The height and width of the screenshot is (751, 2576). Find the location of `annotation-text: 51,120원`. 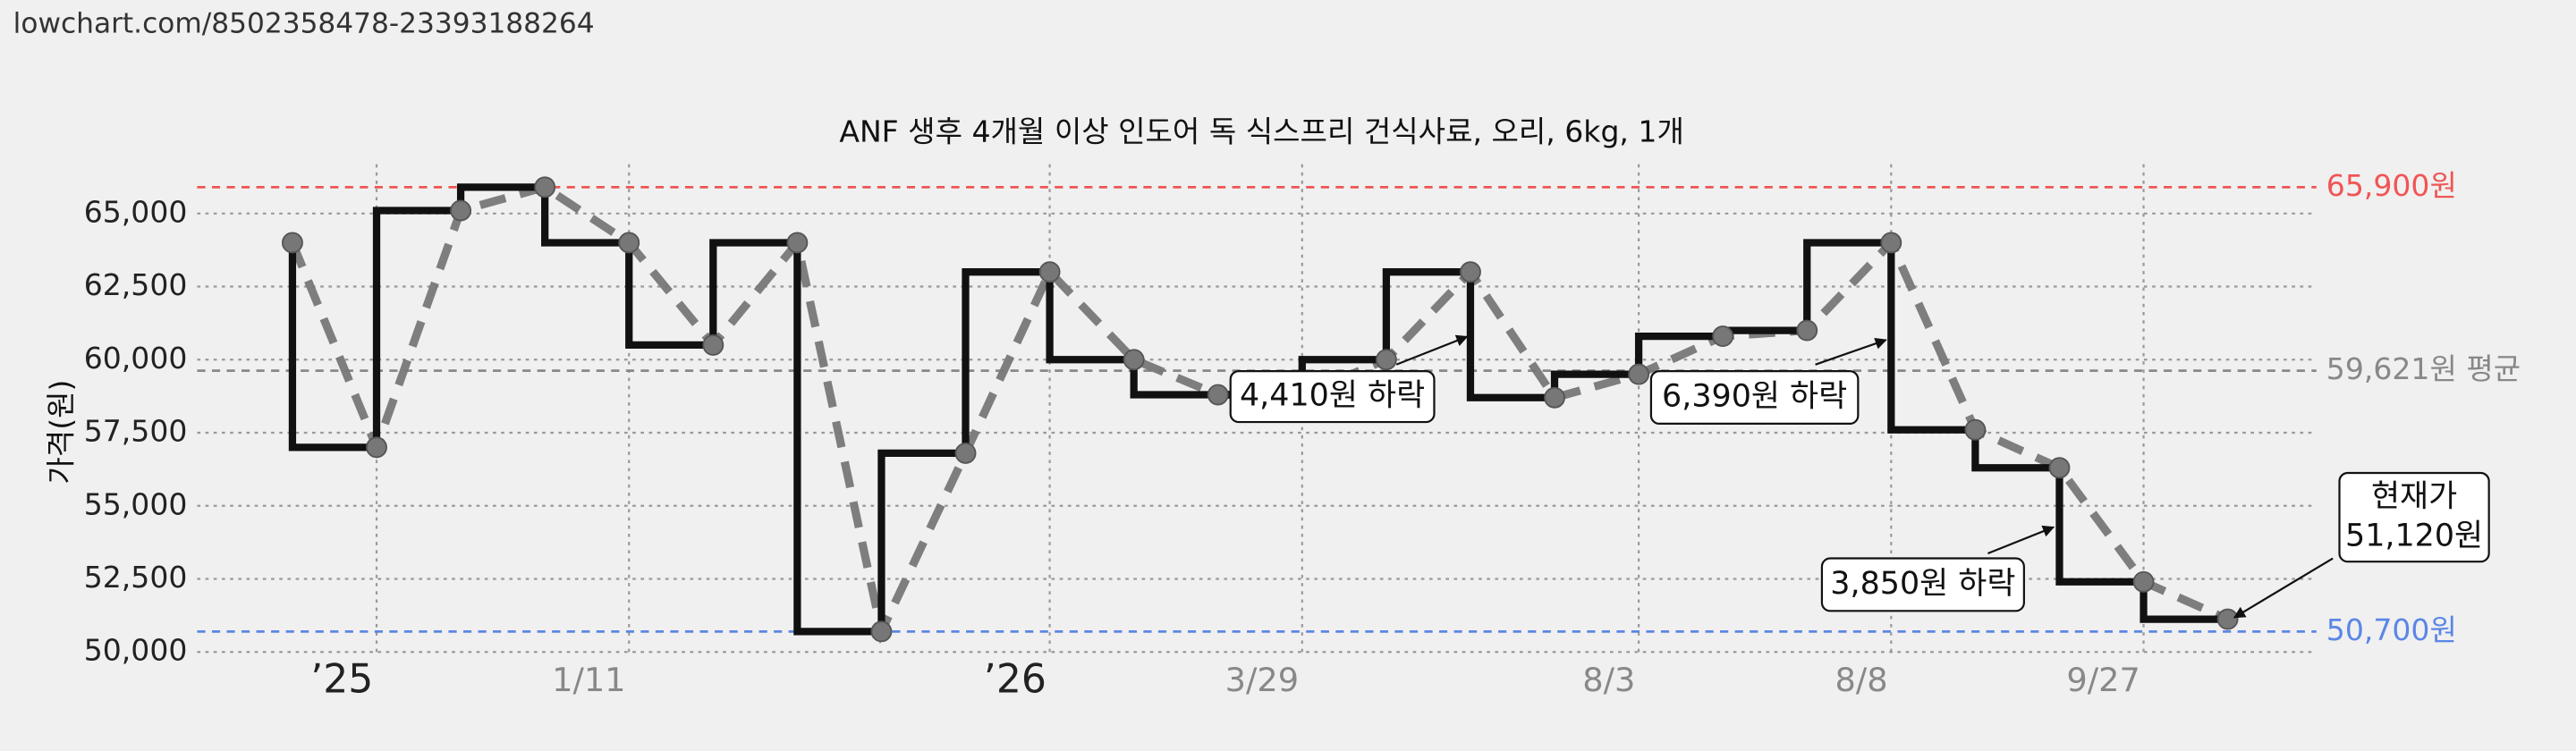

annotation-text: 51,120원 is located at coordinates (2414, 536).